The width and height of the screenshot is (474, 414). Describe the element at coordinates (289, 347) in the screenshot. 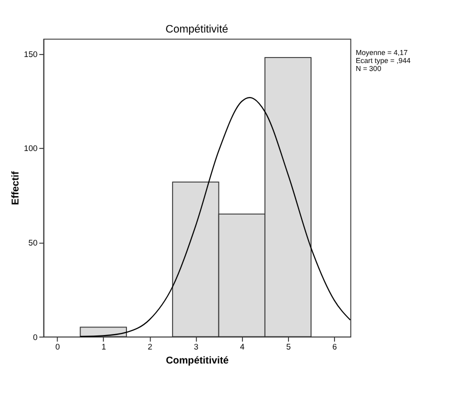

I see `x-tick-label: 5` at that location.